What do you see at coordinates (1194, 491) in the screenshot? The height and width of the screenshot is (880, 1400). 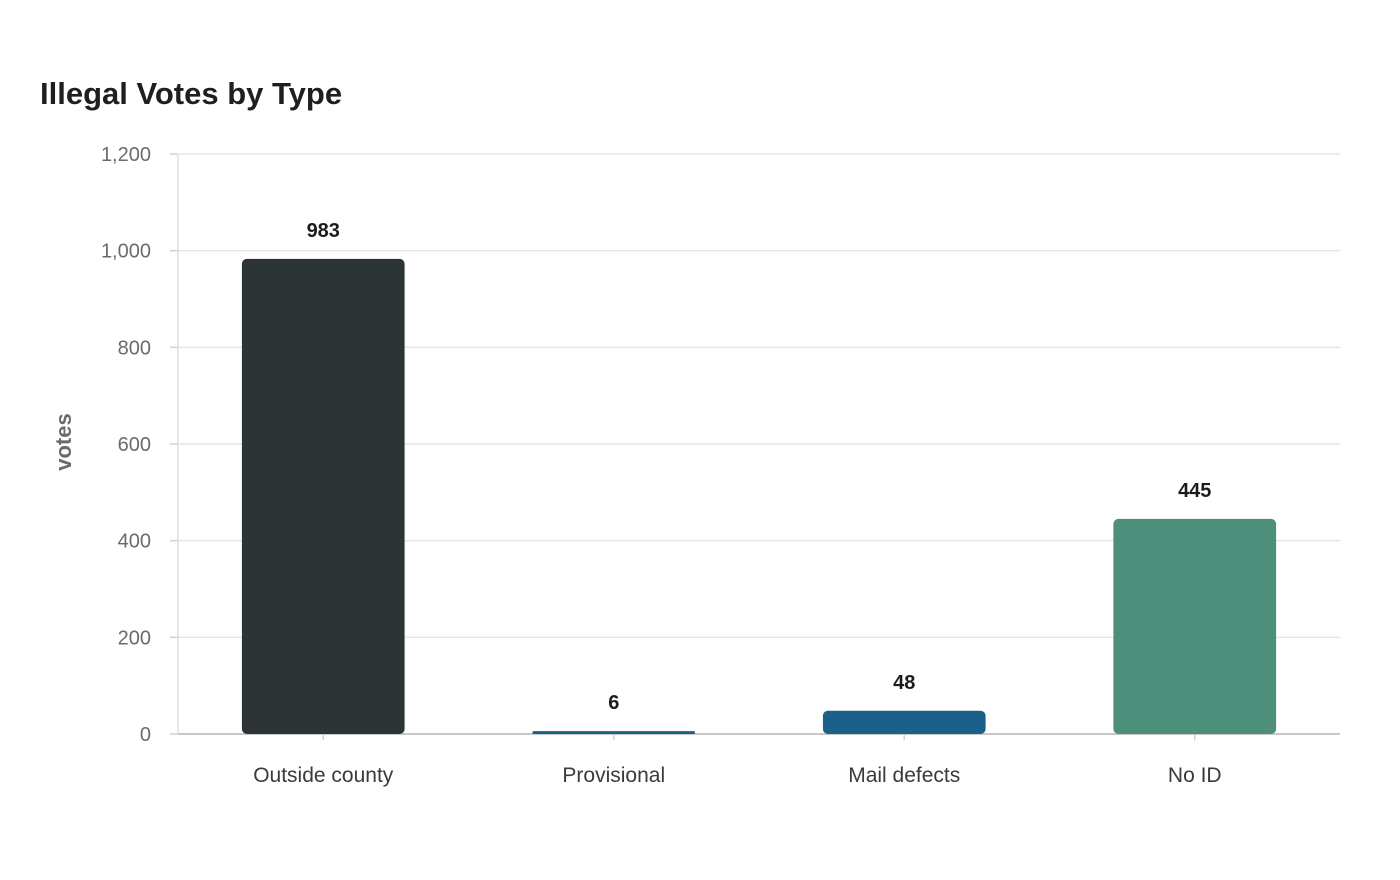 I see `data-label: 445` at bounding box center [1194, 491].